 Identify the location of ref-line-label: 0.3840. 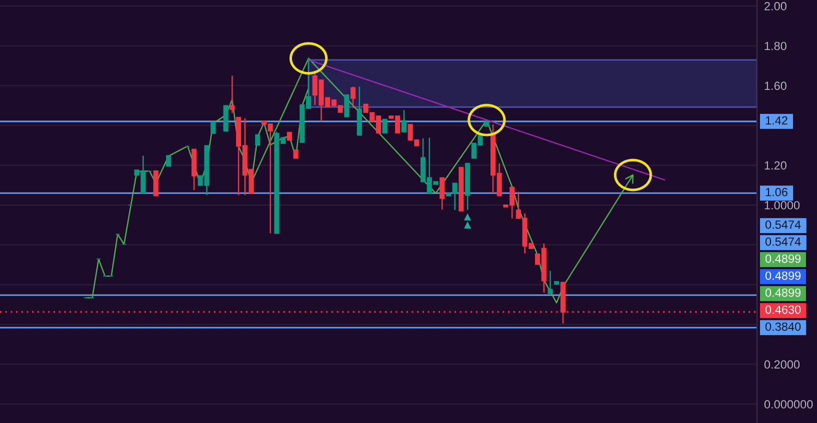
(783, 326).